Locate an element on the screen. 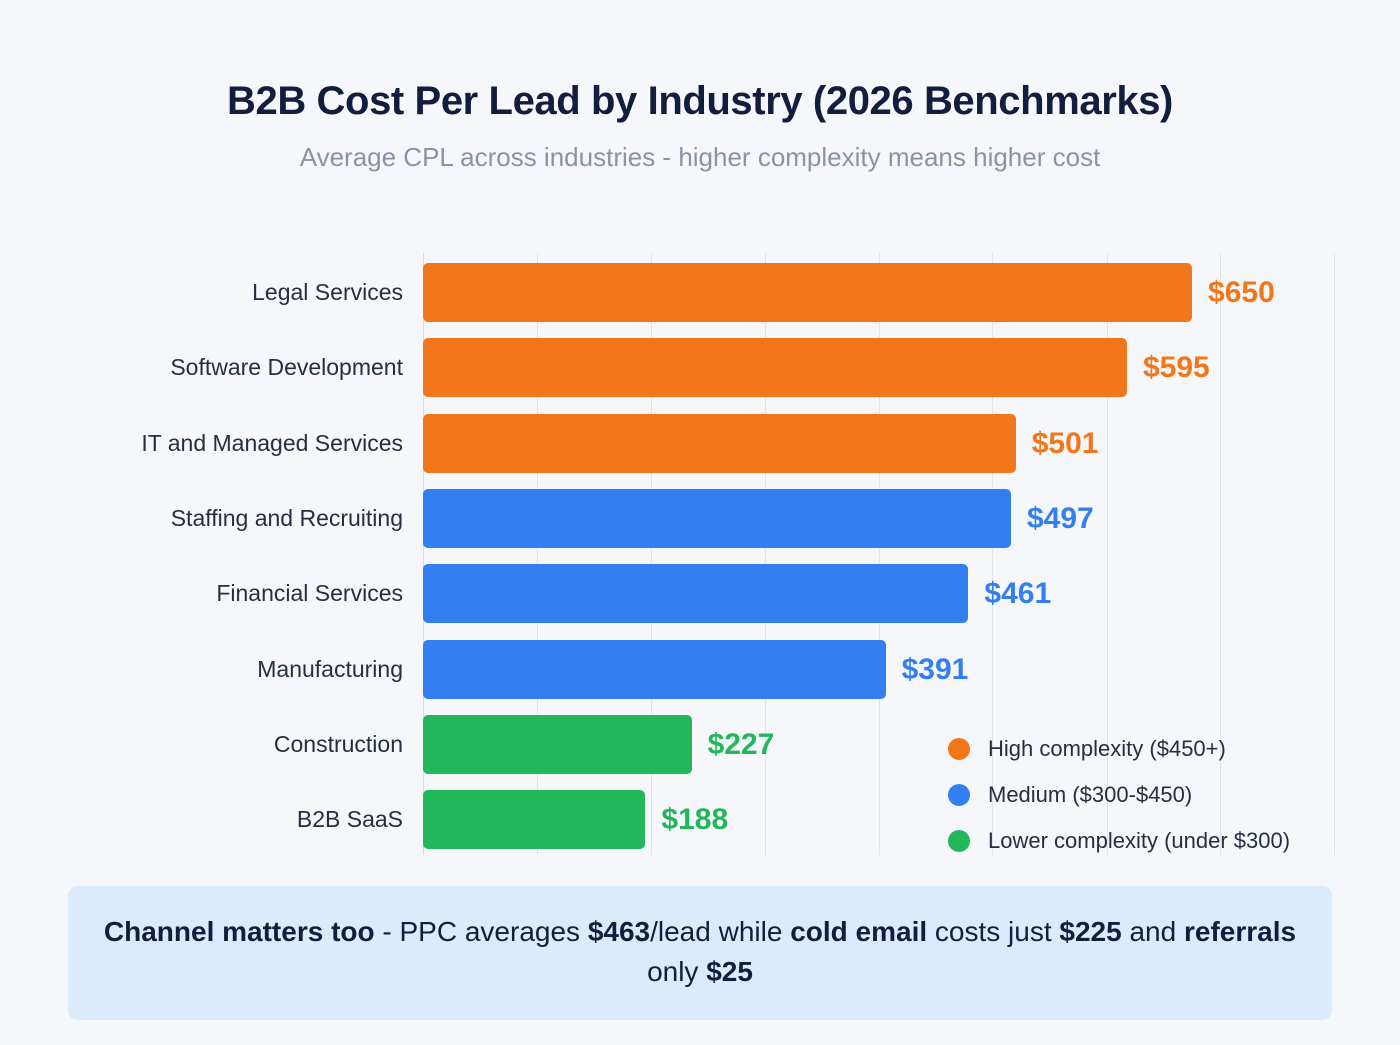 The width and height of the screenshot is (1400, 1045). y-axis-line is located at coordinates (423, 554).